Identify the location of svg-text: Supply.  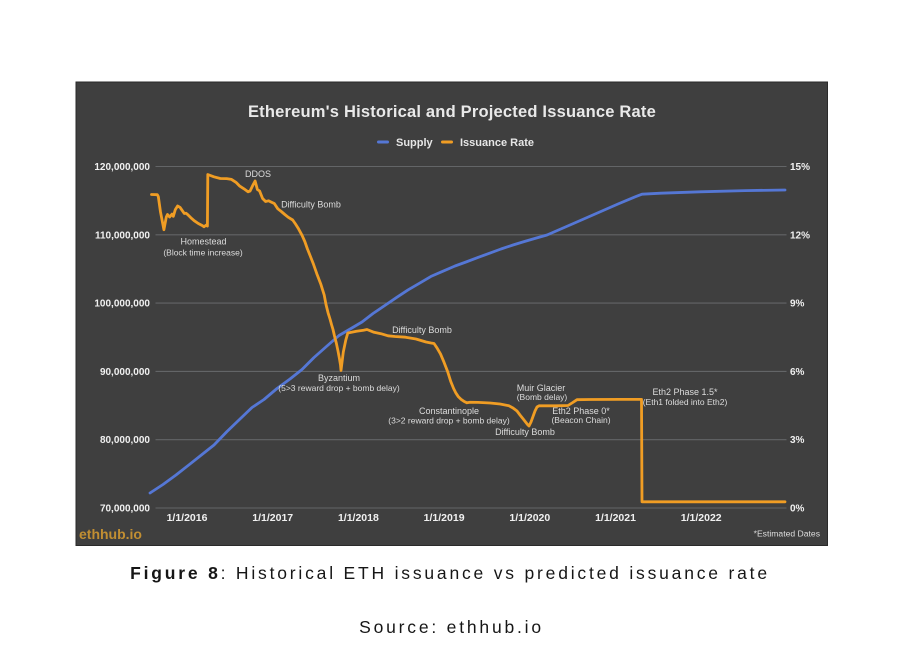
(415, 143).